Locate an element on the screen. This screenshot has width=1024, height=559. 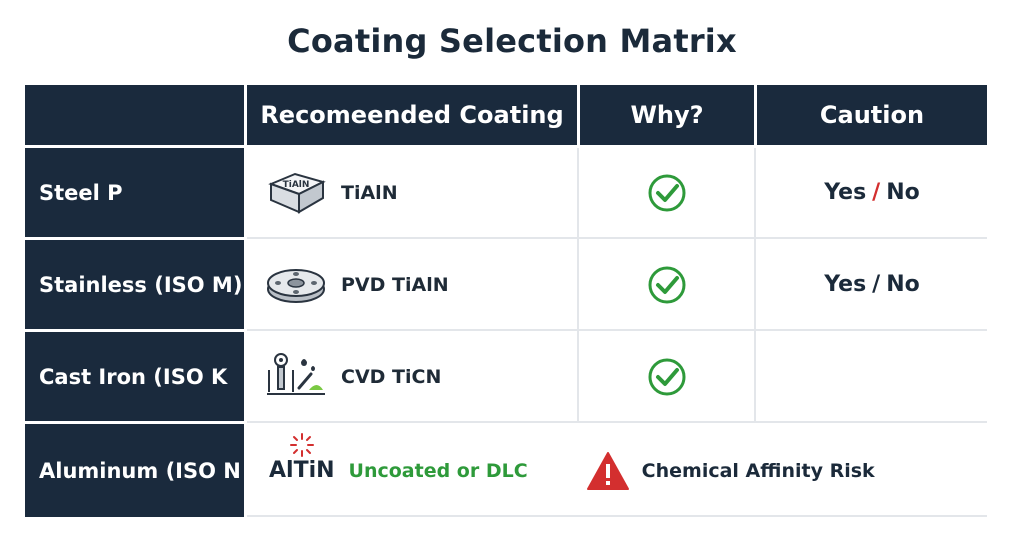
coating-cell-cast-iron: CVD TiCN is located at coordinates (412, 376).